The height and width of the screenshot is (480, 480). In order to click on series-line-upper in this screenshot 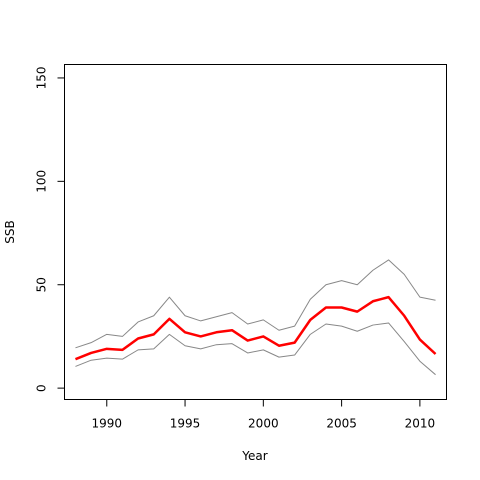, I will do `click(255, 304)`.